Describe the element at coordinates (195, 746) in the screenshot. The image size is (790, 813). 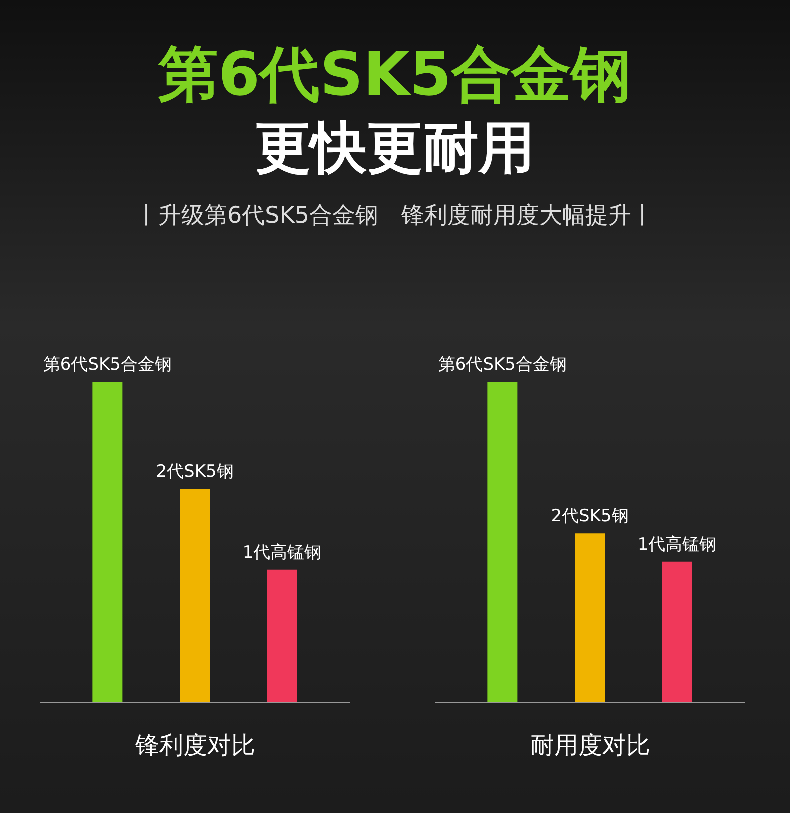
I see `x-axis-title: 锋利度对比` at that location.